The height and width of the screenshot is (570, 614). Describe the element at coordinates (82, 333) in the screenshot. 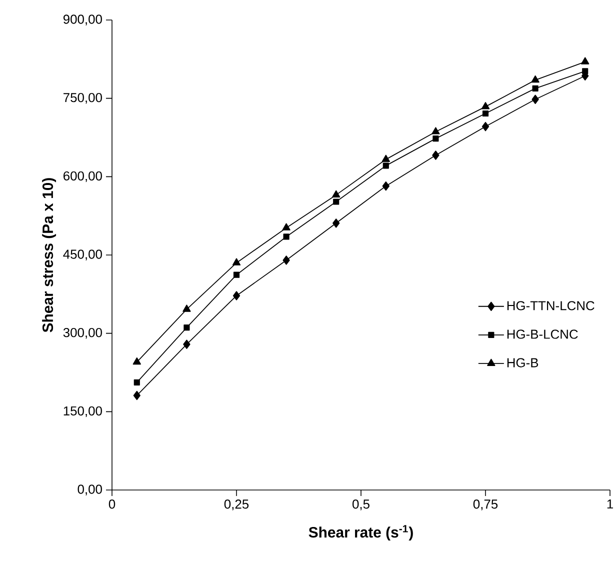

I see `y-tick-label: 300,00` at that location.